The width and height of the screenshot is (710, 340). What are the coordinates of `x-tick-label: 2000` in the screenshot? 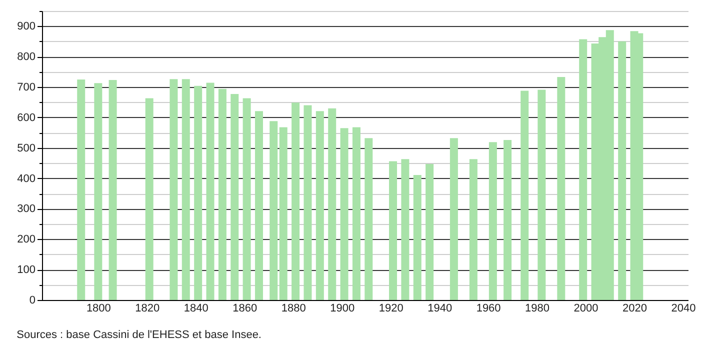 It's located at (586, 308).